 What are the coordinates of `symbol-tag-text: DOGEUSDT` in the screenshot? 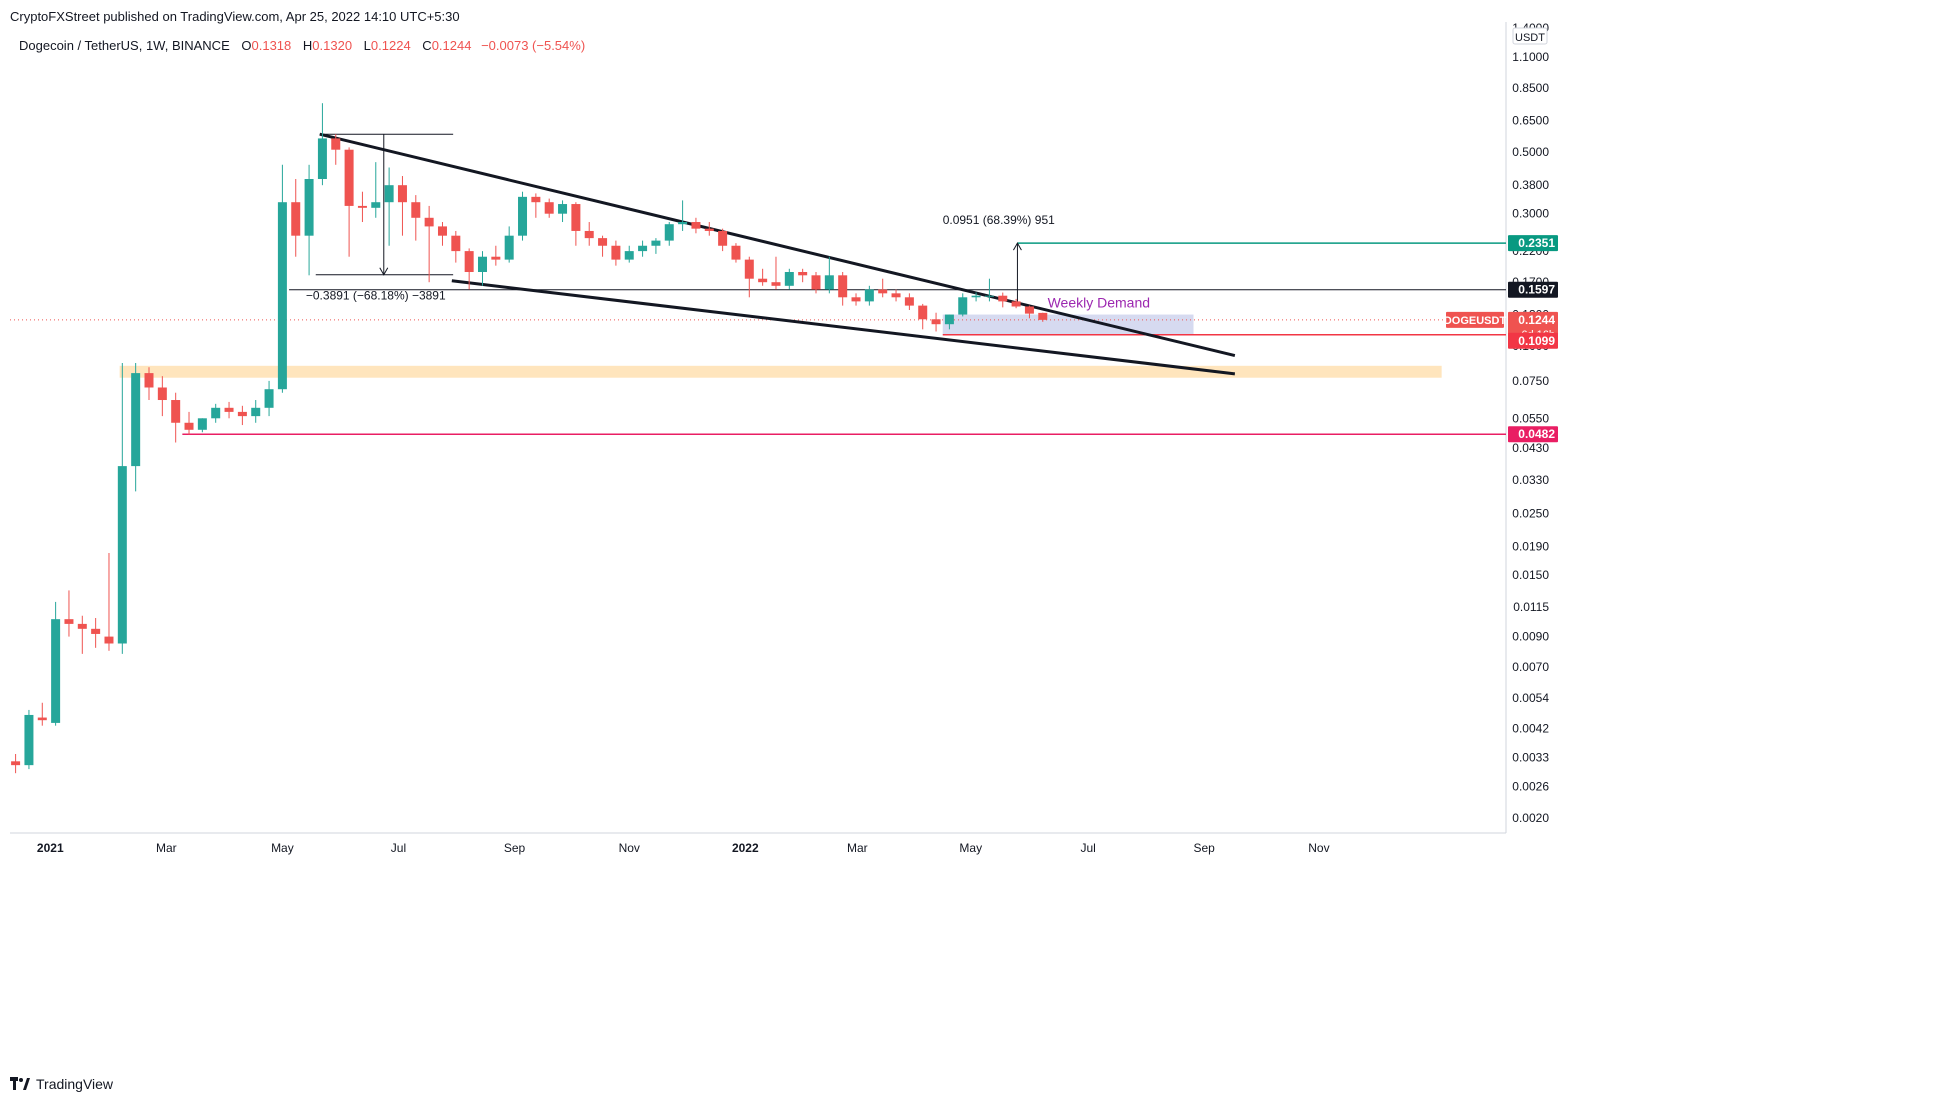 It's located at (1475, 321).